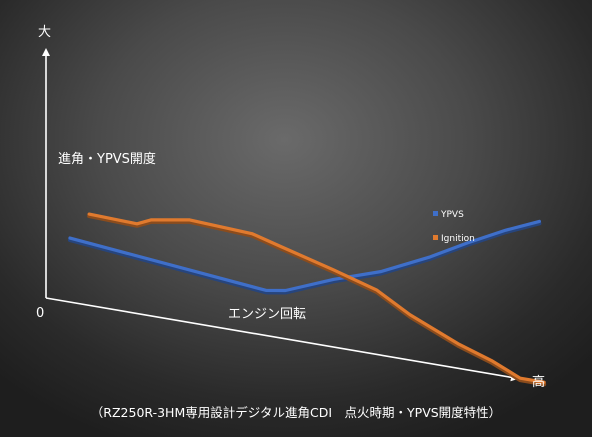 The height and width of the screenshot is (437, 592). What do you see at coordinates (44, 32) in the screenshot?
I see `y-axis-max-label: 大` at bounding box center [44, 32].